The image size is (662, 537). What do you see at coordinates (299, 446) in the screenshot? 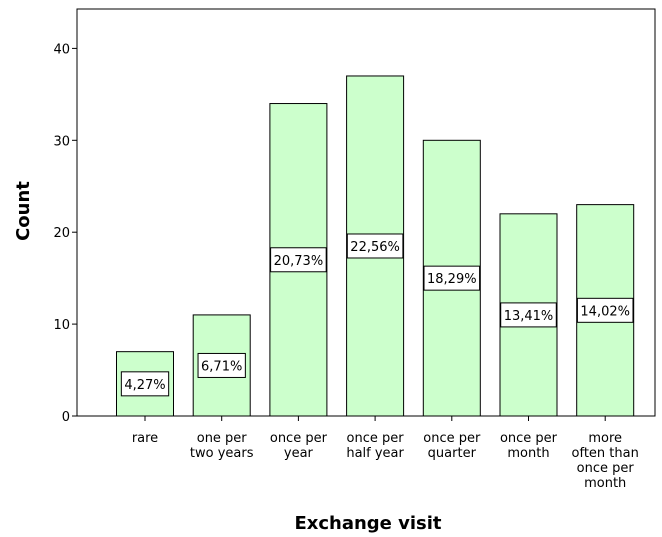
I see `x-tick-label: once per year` at bounding box center [299, 446].